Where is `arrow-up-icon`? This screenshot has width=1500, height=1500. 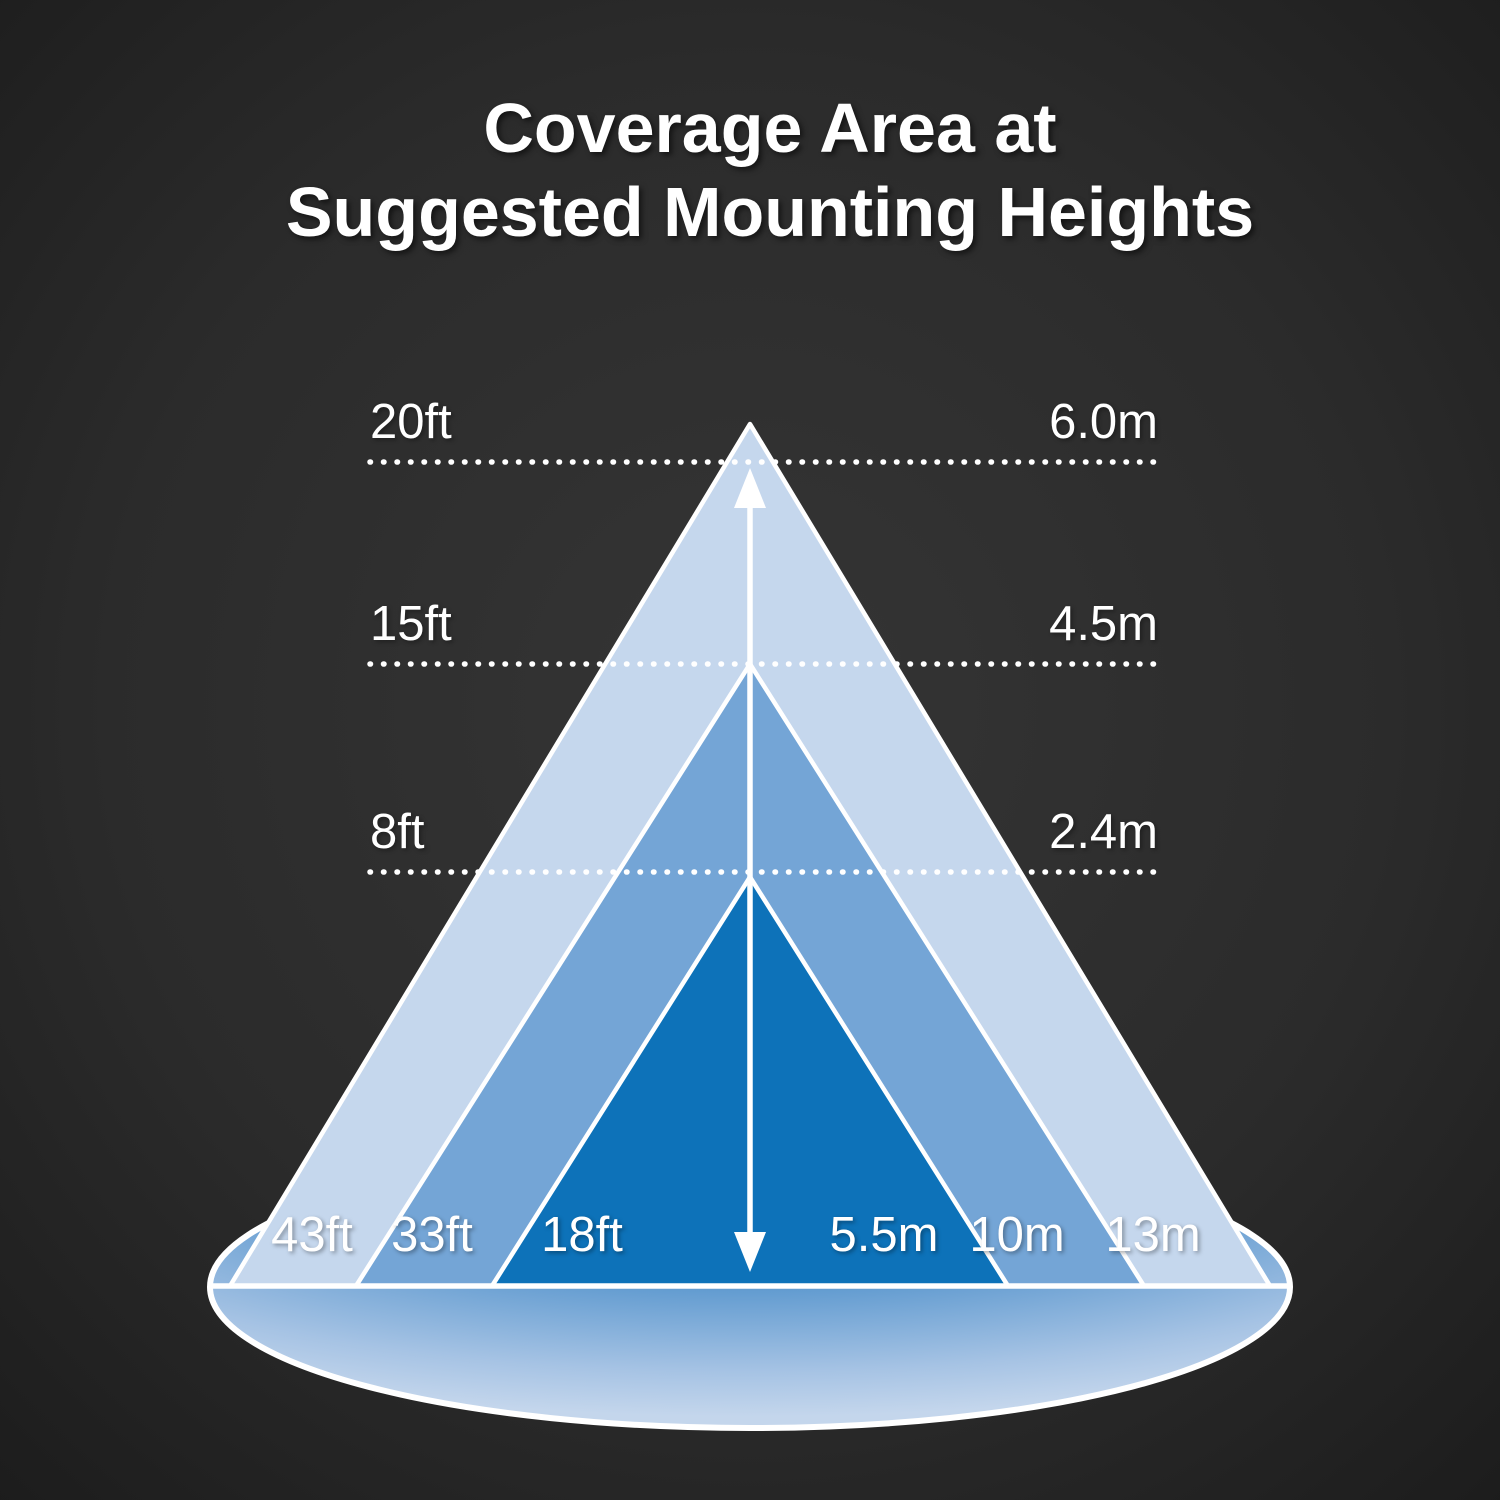 arrow-up-icon is located at coordinates (750, 488).